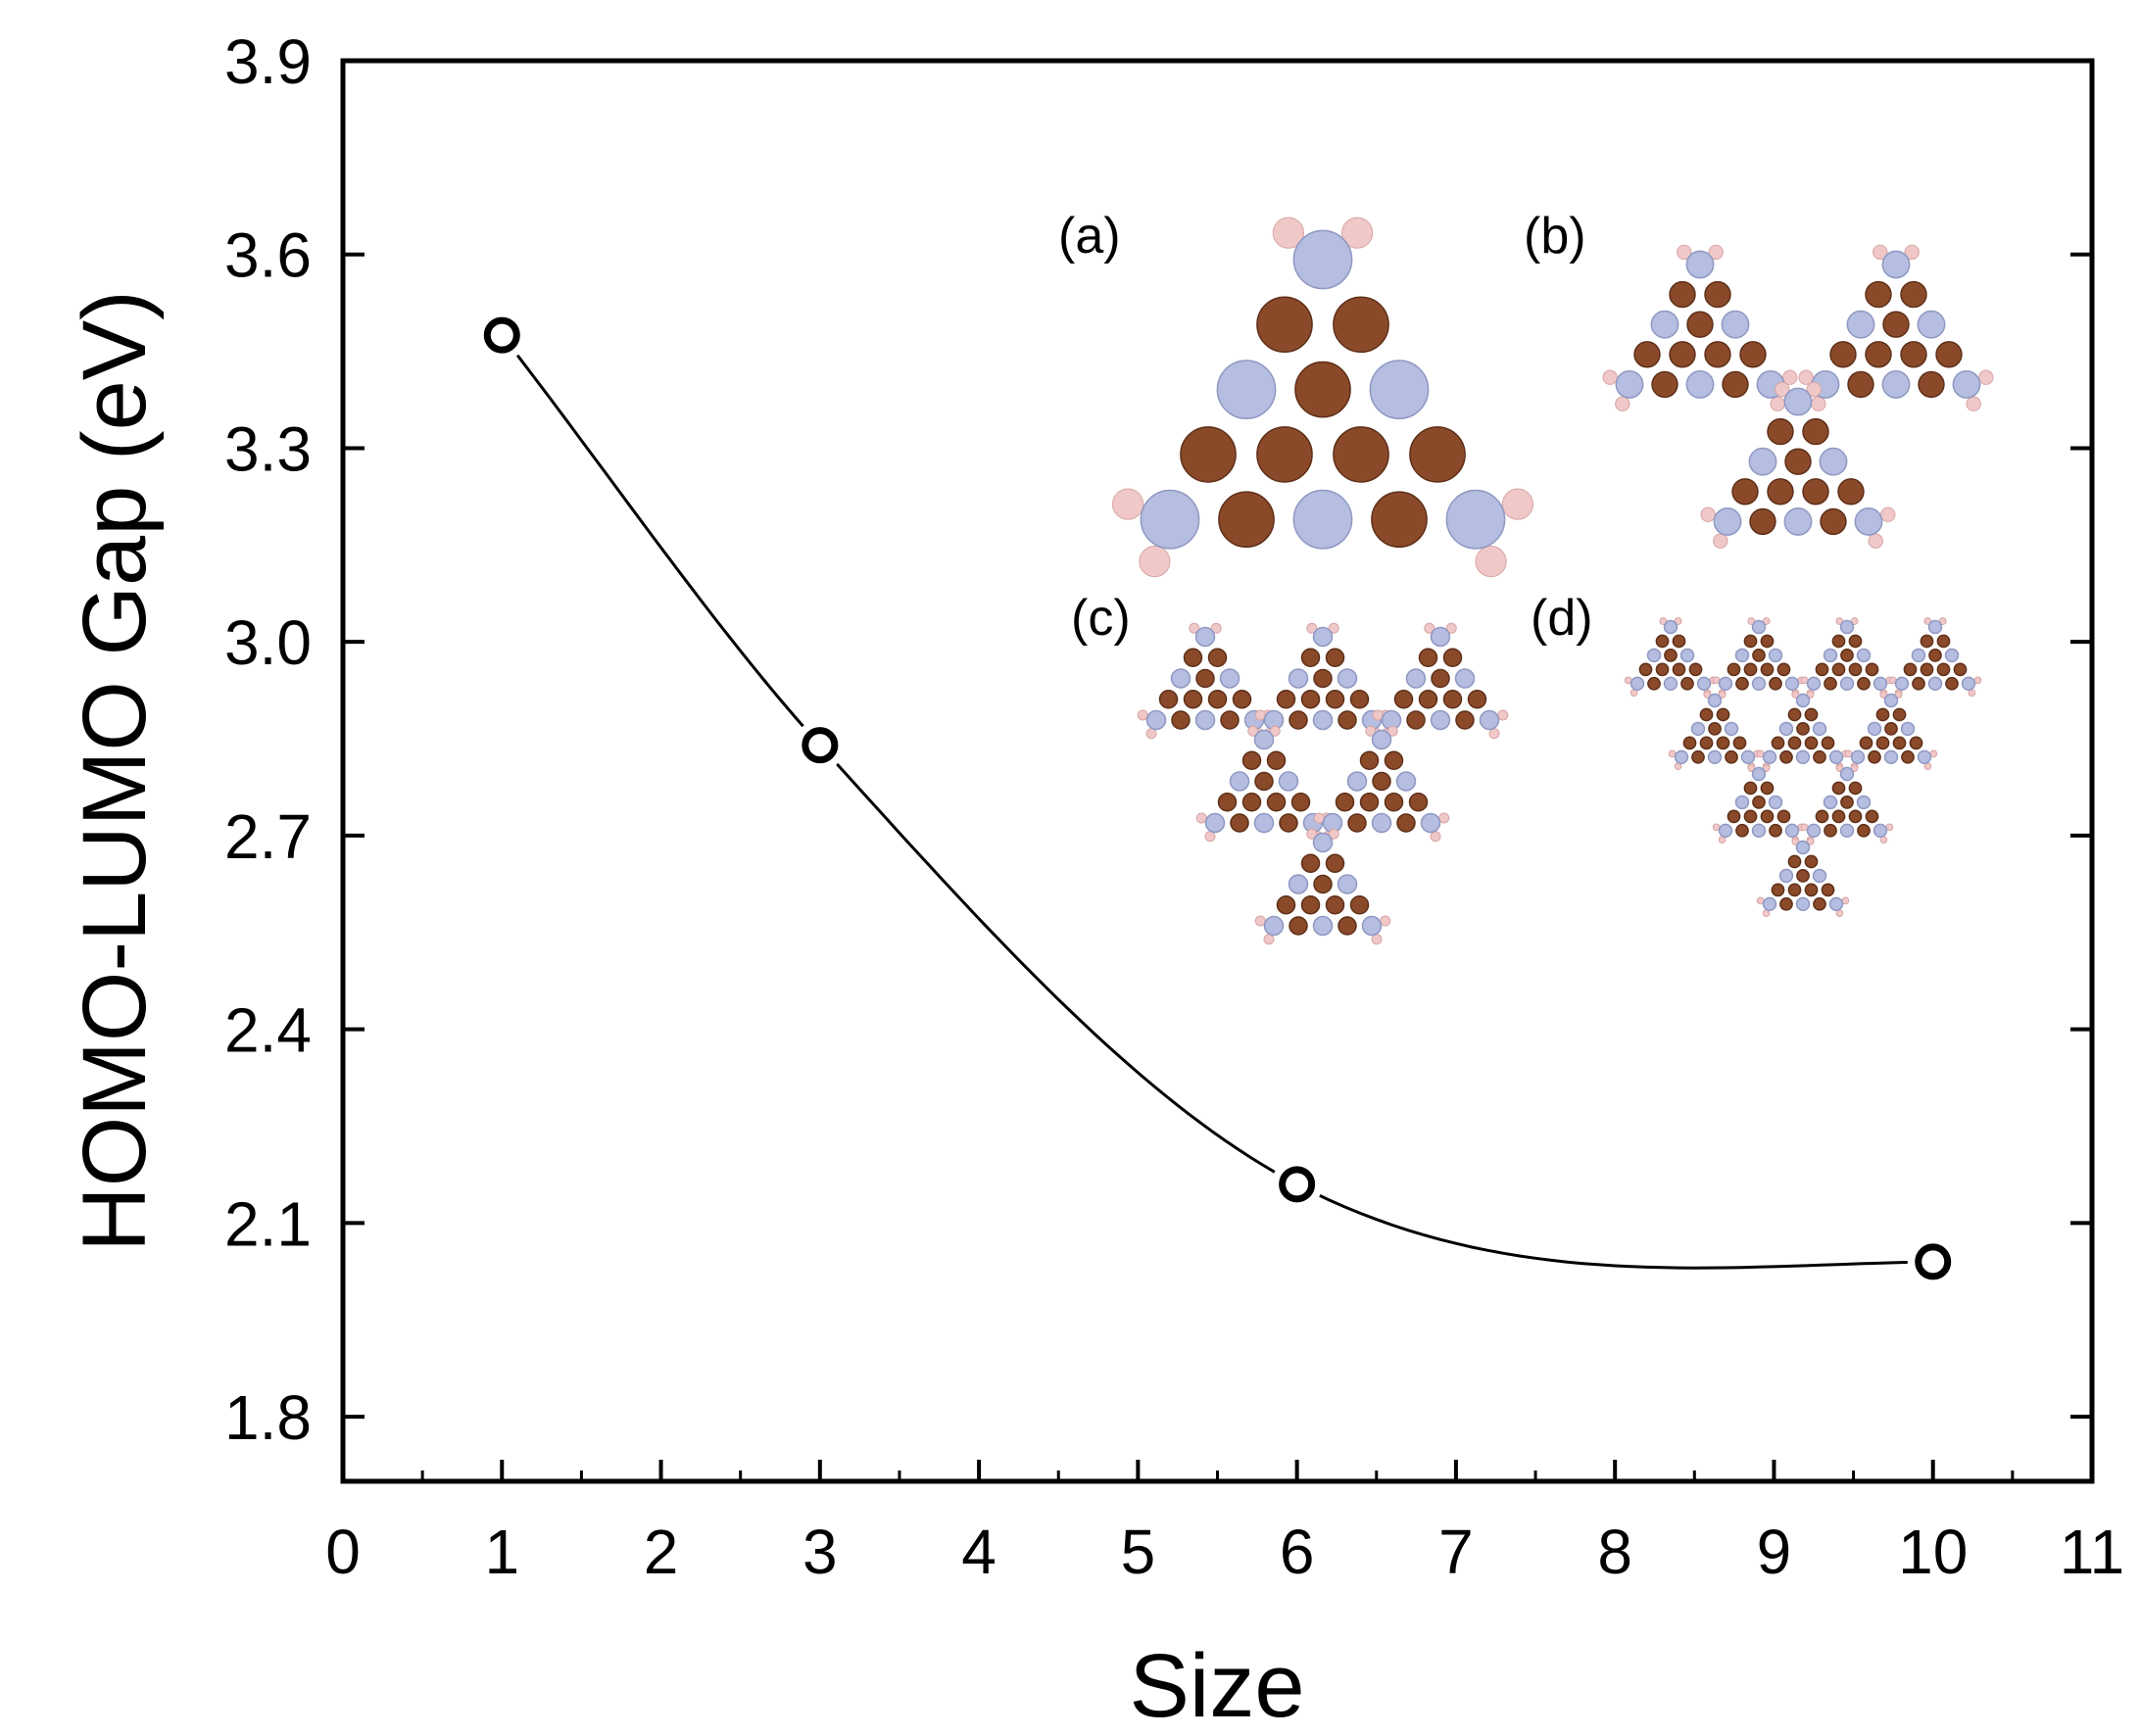 This screenshot has width=2140, height=1736. I want to click on y-tick-label: 2.1, so click(268, 1224).